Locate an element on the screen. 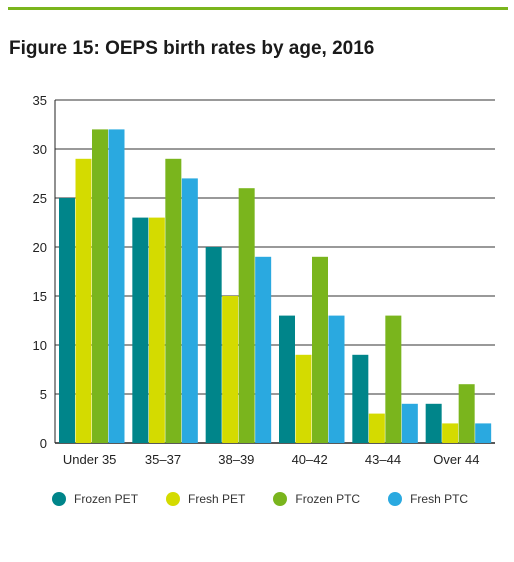  y-tick-label: 30 is located at coordinates (40, 149).